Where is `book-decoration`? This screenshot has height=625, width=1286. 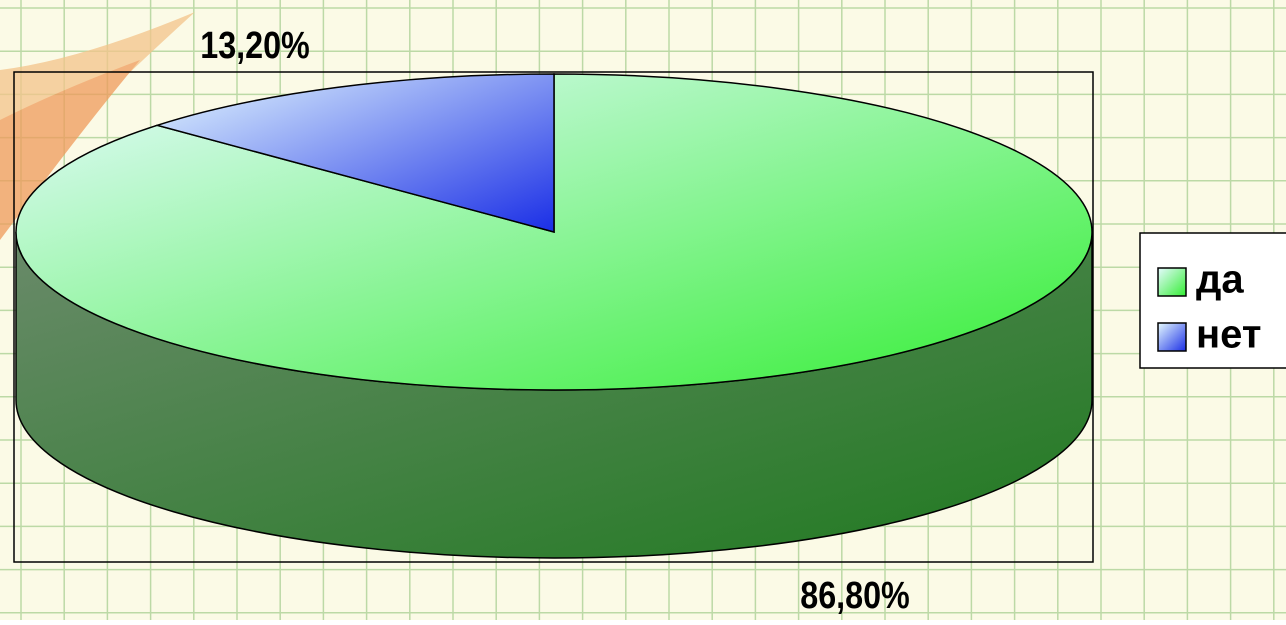 book-decoration is located at coordinates (97, 126).